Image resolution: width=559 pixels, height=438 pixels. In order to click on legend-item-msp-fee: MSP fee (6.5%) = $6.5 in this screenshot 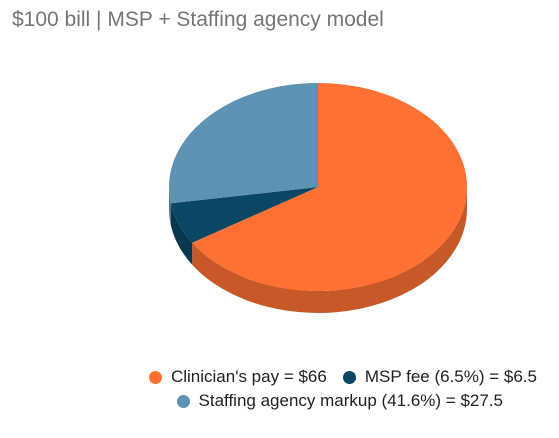, I will do `click(439, 377)`.